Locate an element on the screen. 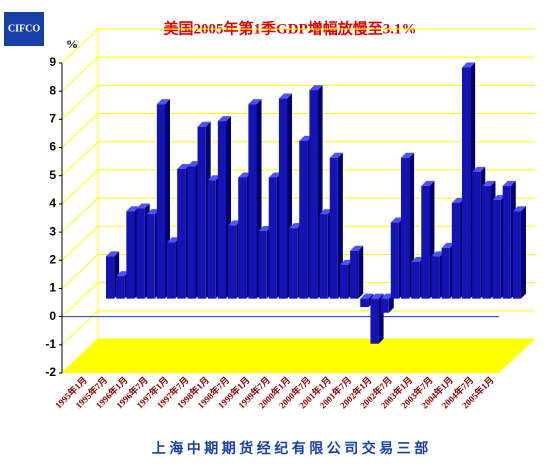  logo: CIFCO is located at coordinates (24, 28).